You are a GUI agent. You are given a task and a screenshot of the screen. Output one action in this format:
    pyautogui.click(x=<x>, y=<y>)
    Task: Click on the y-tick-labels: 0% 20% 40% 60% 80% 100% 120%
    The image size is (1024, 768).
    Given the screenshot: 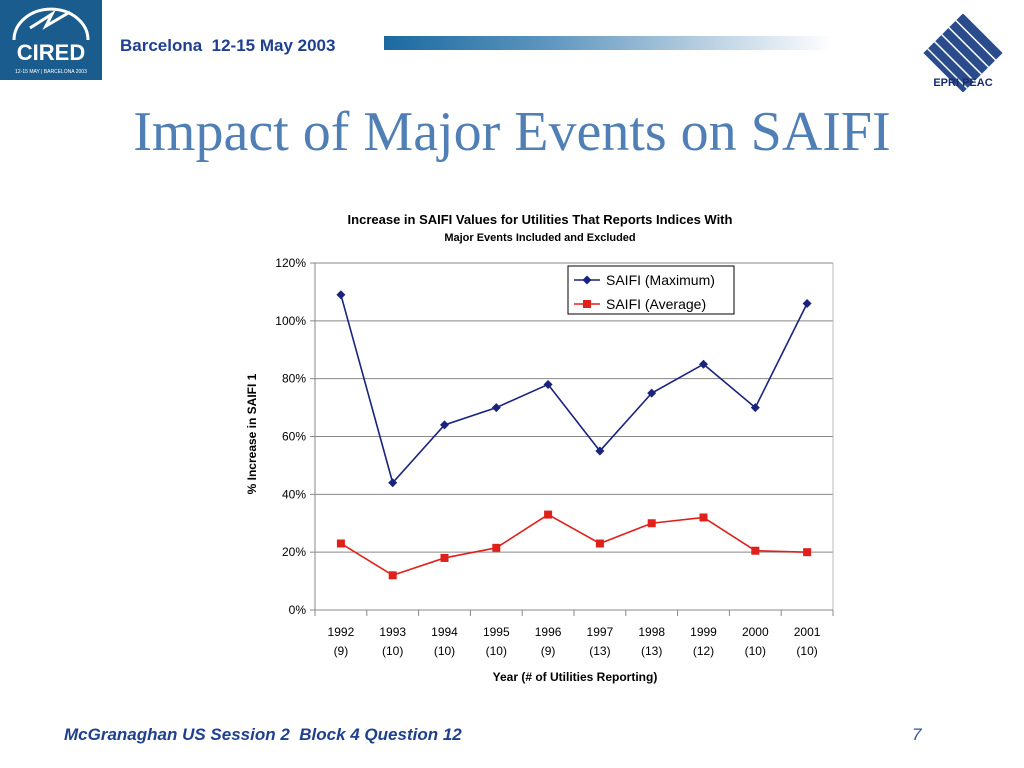 What is the action you would take?
    pyautogui.click(x=290, y=436)
    